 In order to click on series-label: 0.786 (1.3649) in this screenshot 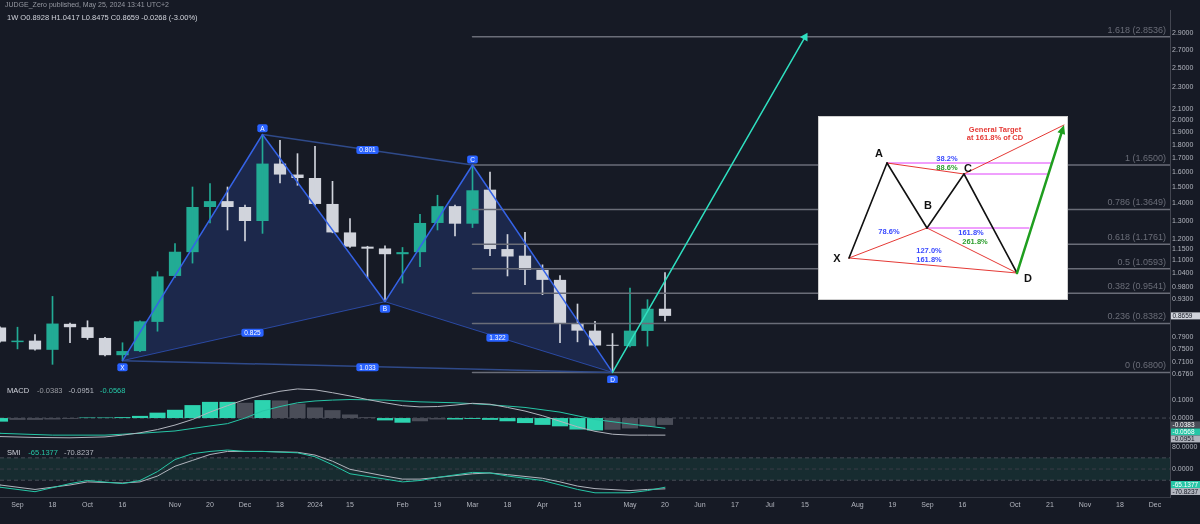, I will do `click(1136, 202)`.